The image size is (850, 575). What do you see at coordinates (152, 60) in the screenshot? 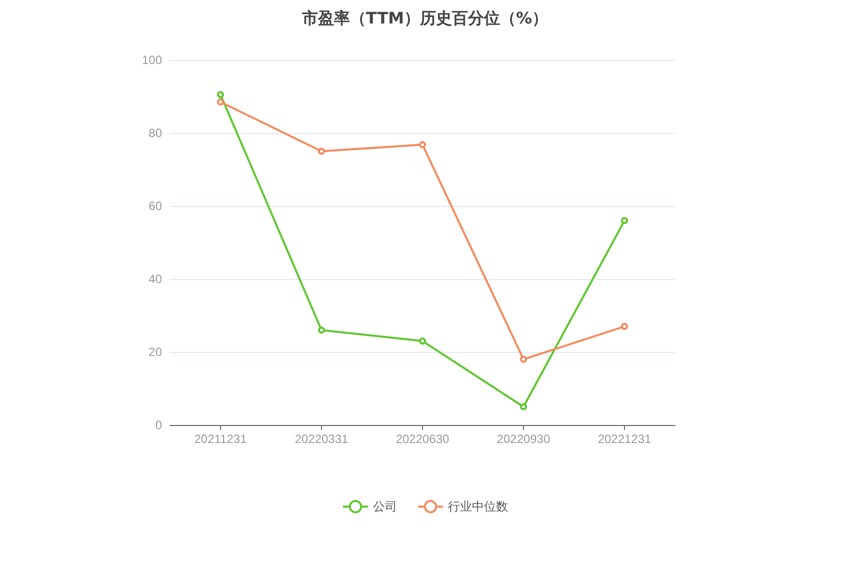
I see `y-tick-label: 100` at bounding box center [152, 60].